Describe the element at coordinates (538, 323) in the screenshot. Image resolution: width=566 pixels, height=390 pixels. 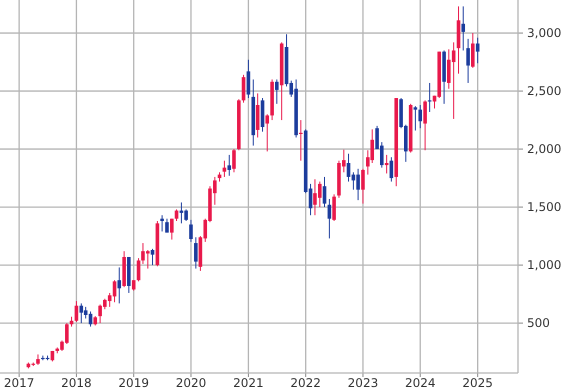
I see `y-tick-label: 500` at that location.